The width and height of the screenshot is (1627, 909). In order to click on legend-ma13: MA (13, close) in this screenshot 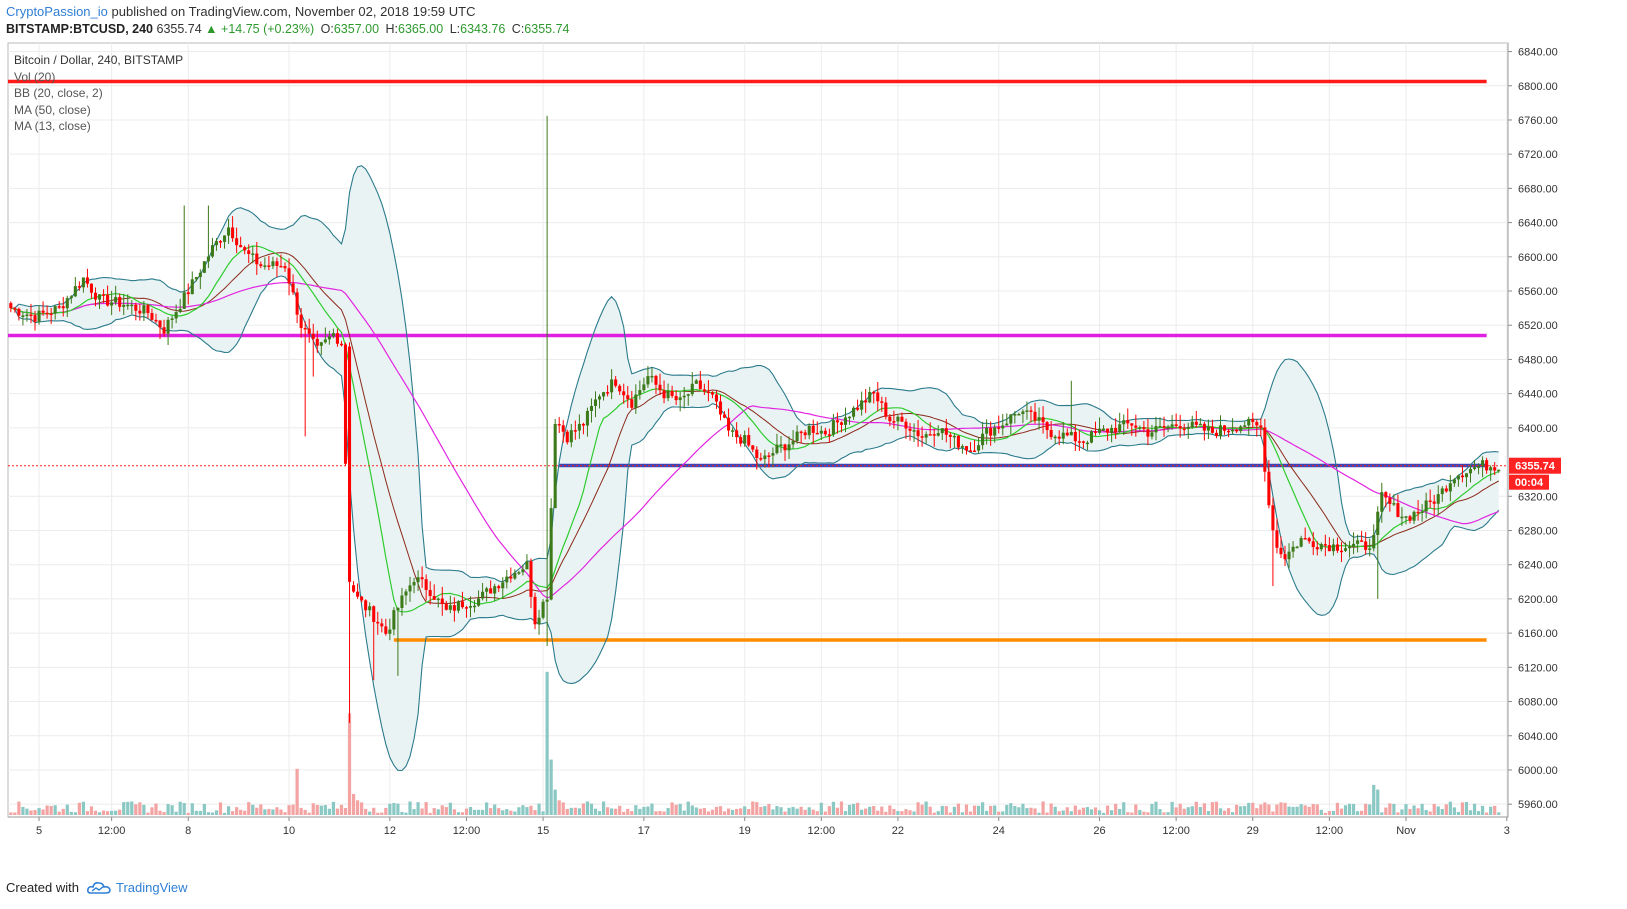, I will do `click(52, 126)`.